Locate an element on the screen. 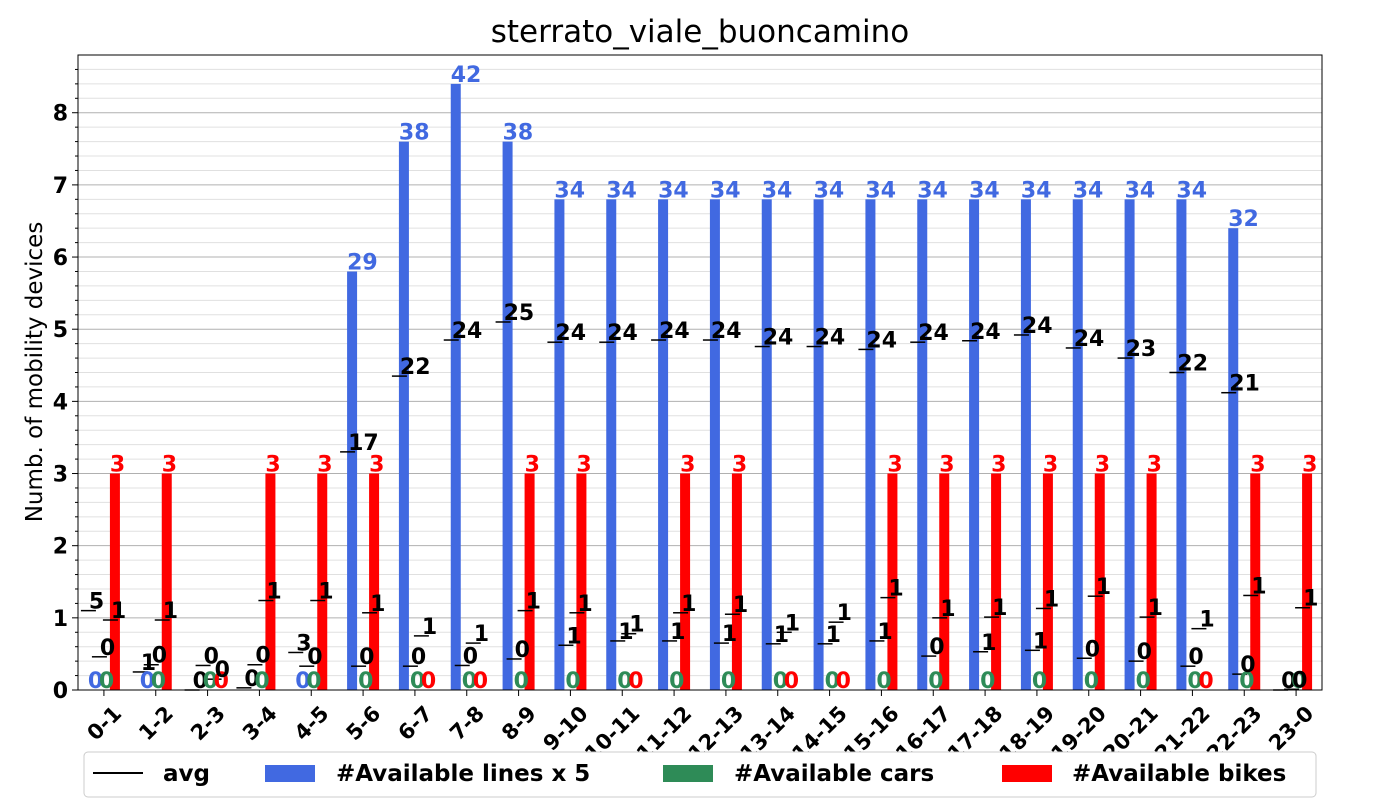  x-tick-label: 7-8 is located at coordinates (467, 723).